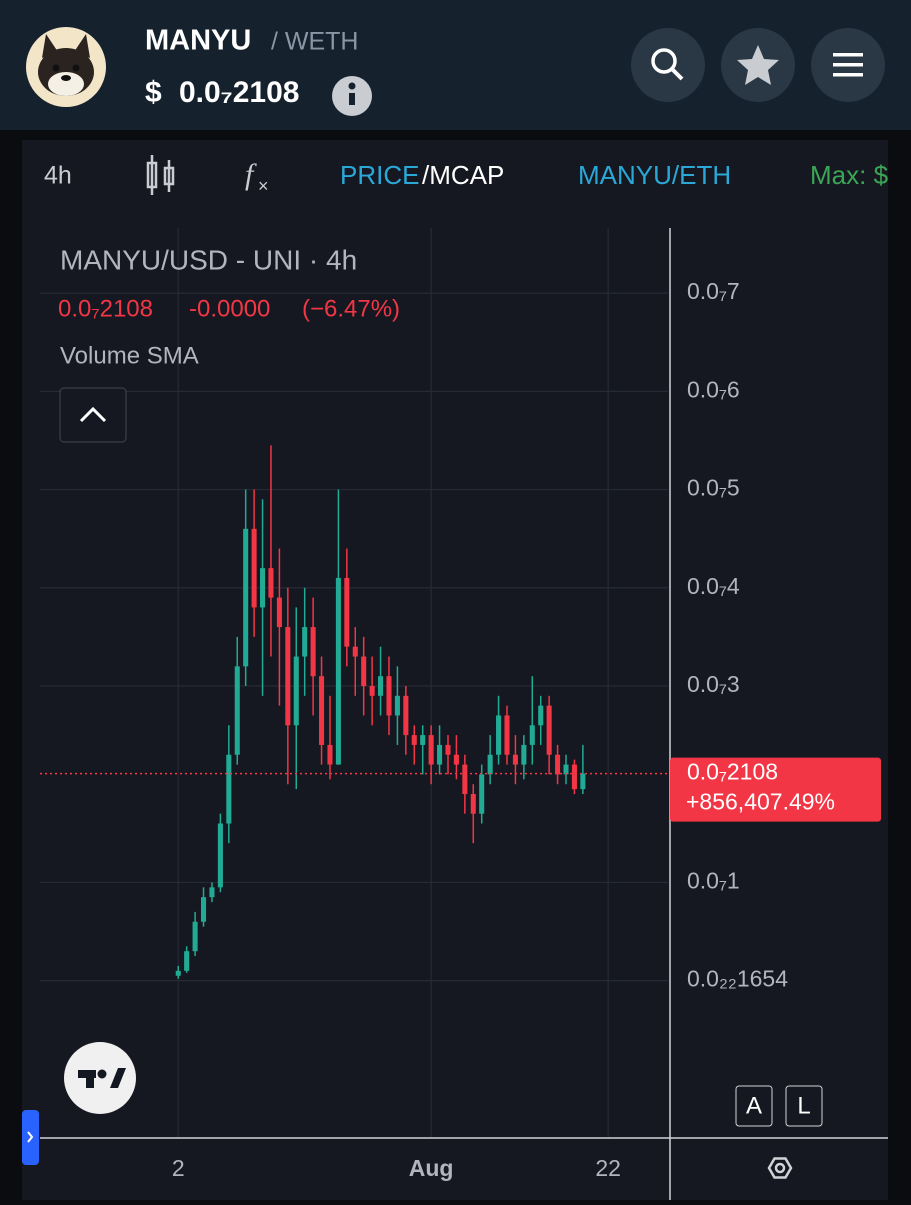  What do you see at coordinates (463, 175) in the screenshot?
I see `mcap-toggle: /MCAP` at bounding box center [463, 175].